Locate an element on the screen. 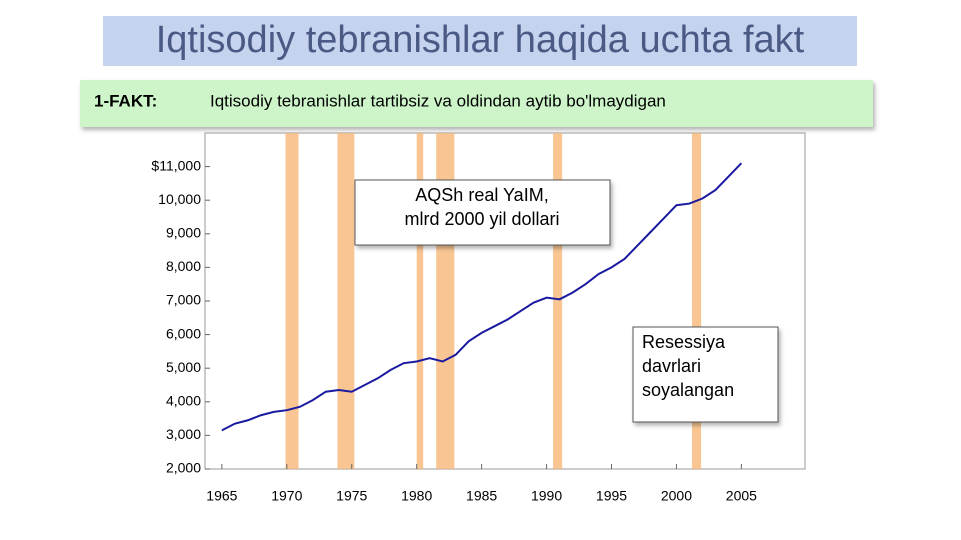  x-tick-label: 1990 is located at coordinates (546, 496).